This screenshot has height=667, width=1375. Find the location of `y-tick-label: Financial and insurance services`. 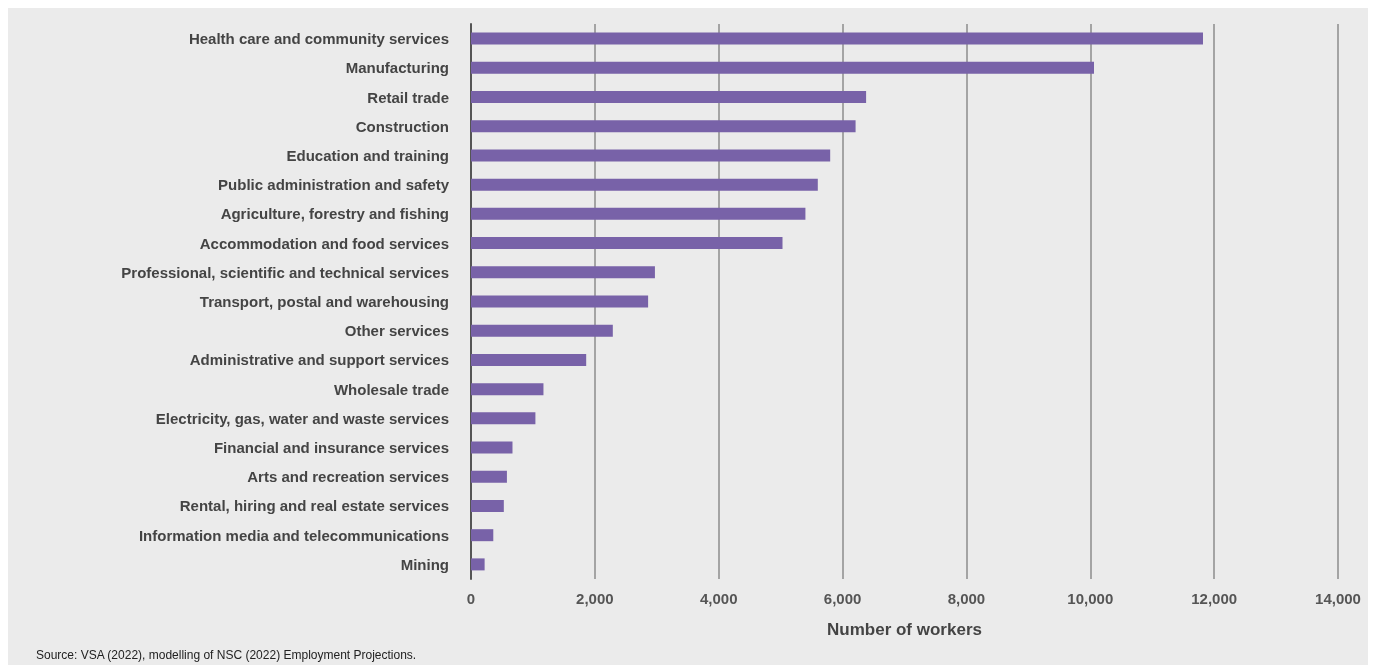

y-tick-label: Financial and insurance services is located at coordinates (331, 448).